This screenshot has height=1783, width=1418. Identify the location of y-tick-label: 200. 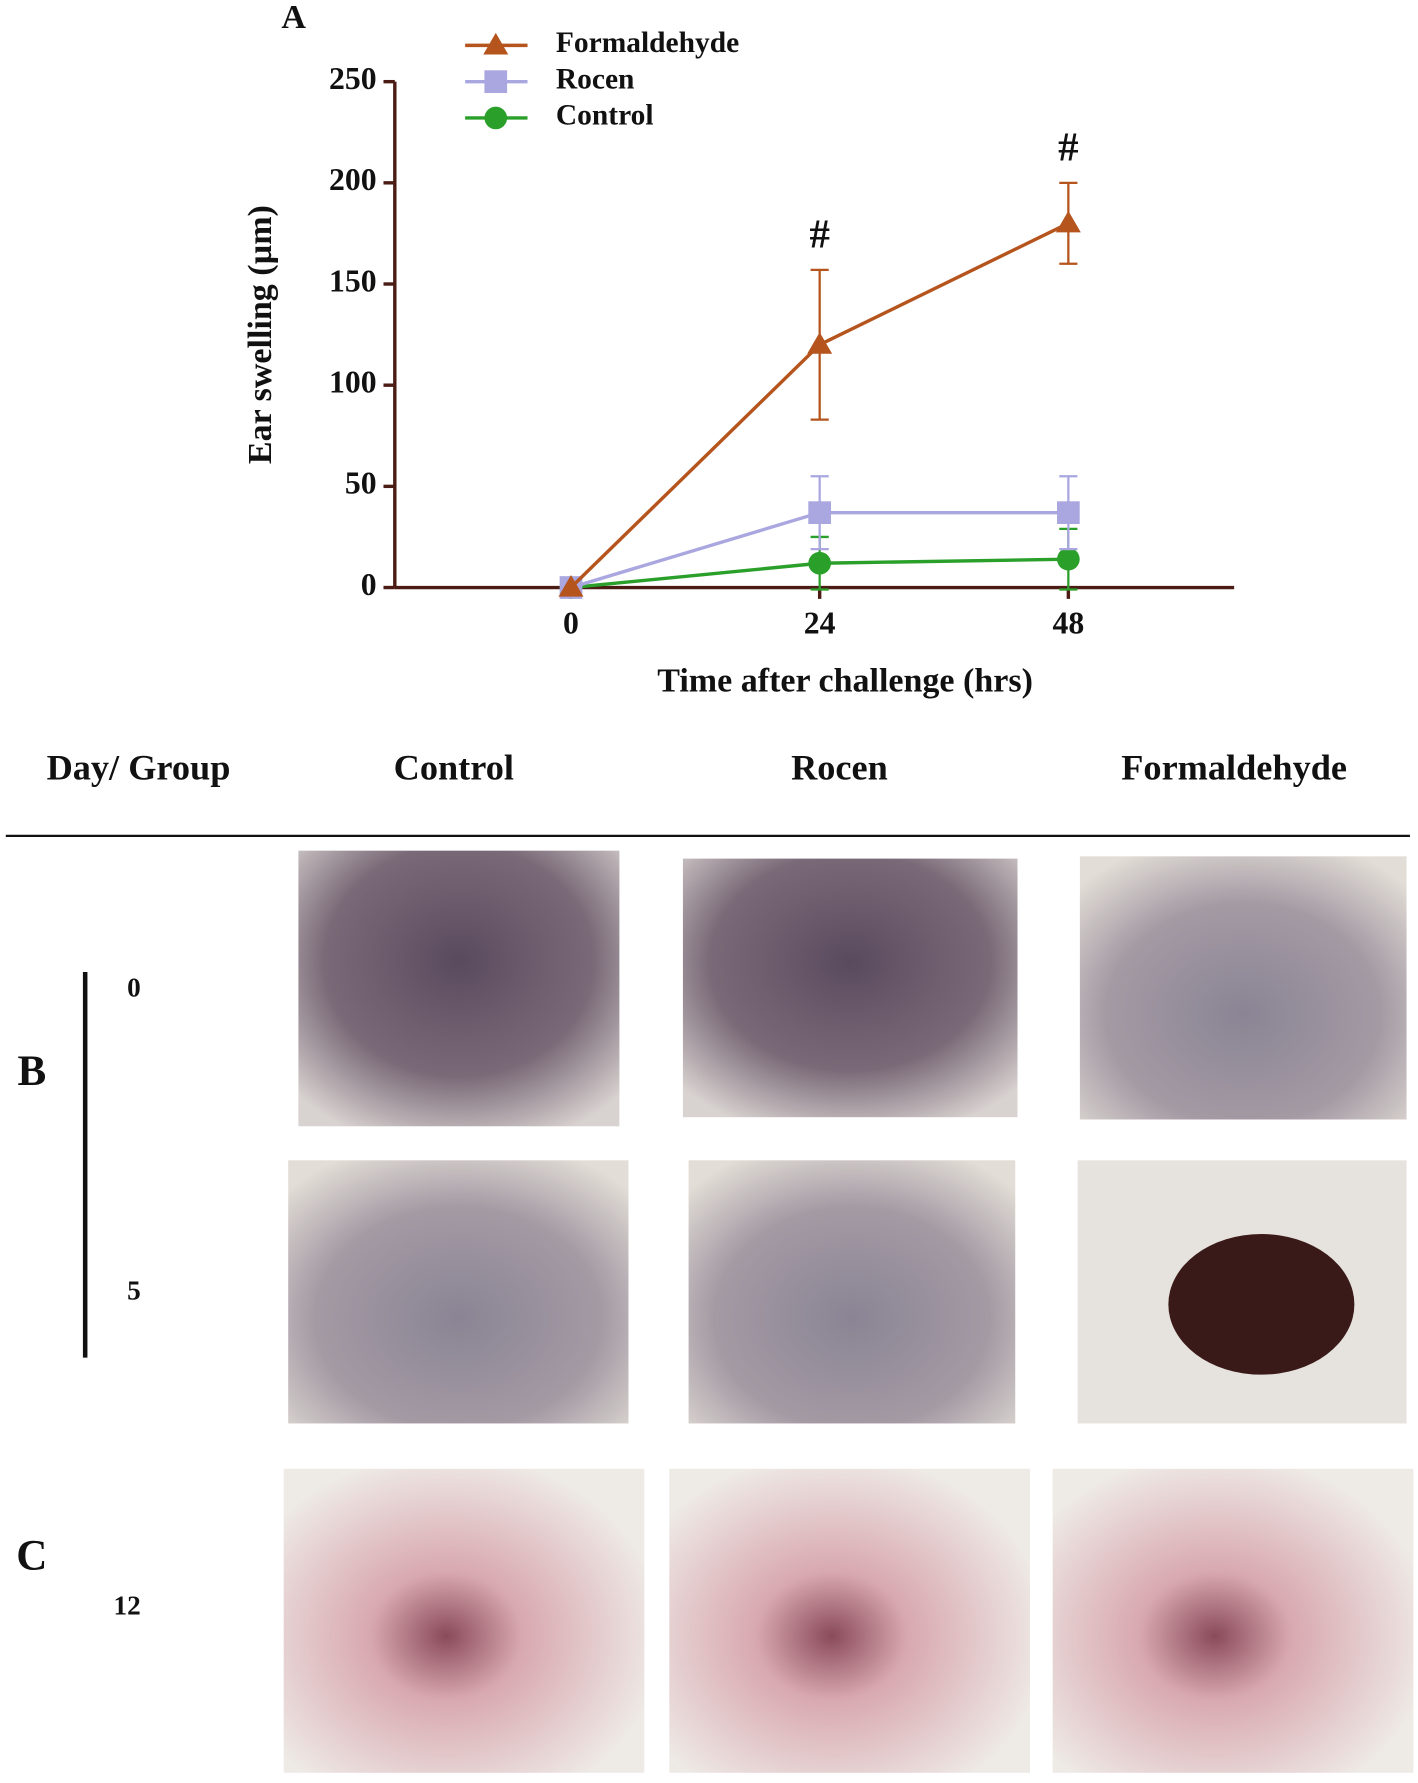
(353, 179).